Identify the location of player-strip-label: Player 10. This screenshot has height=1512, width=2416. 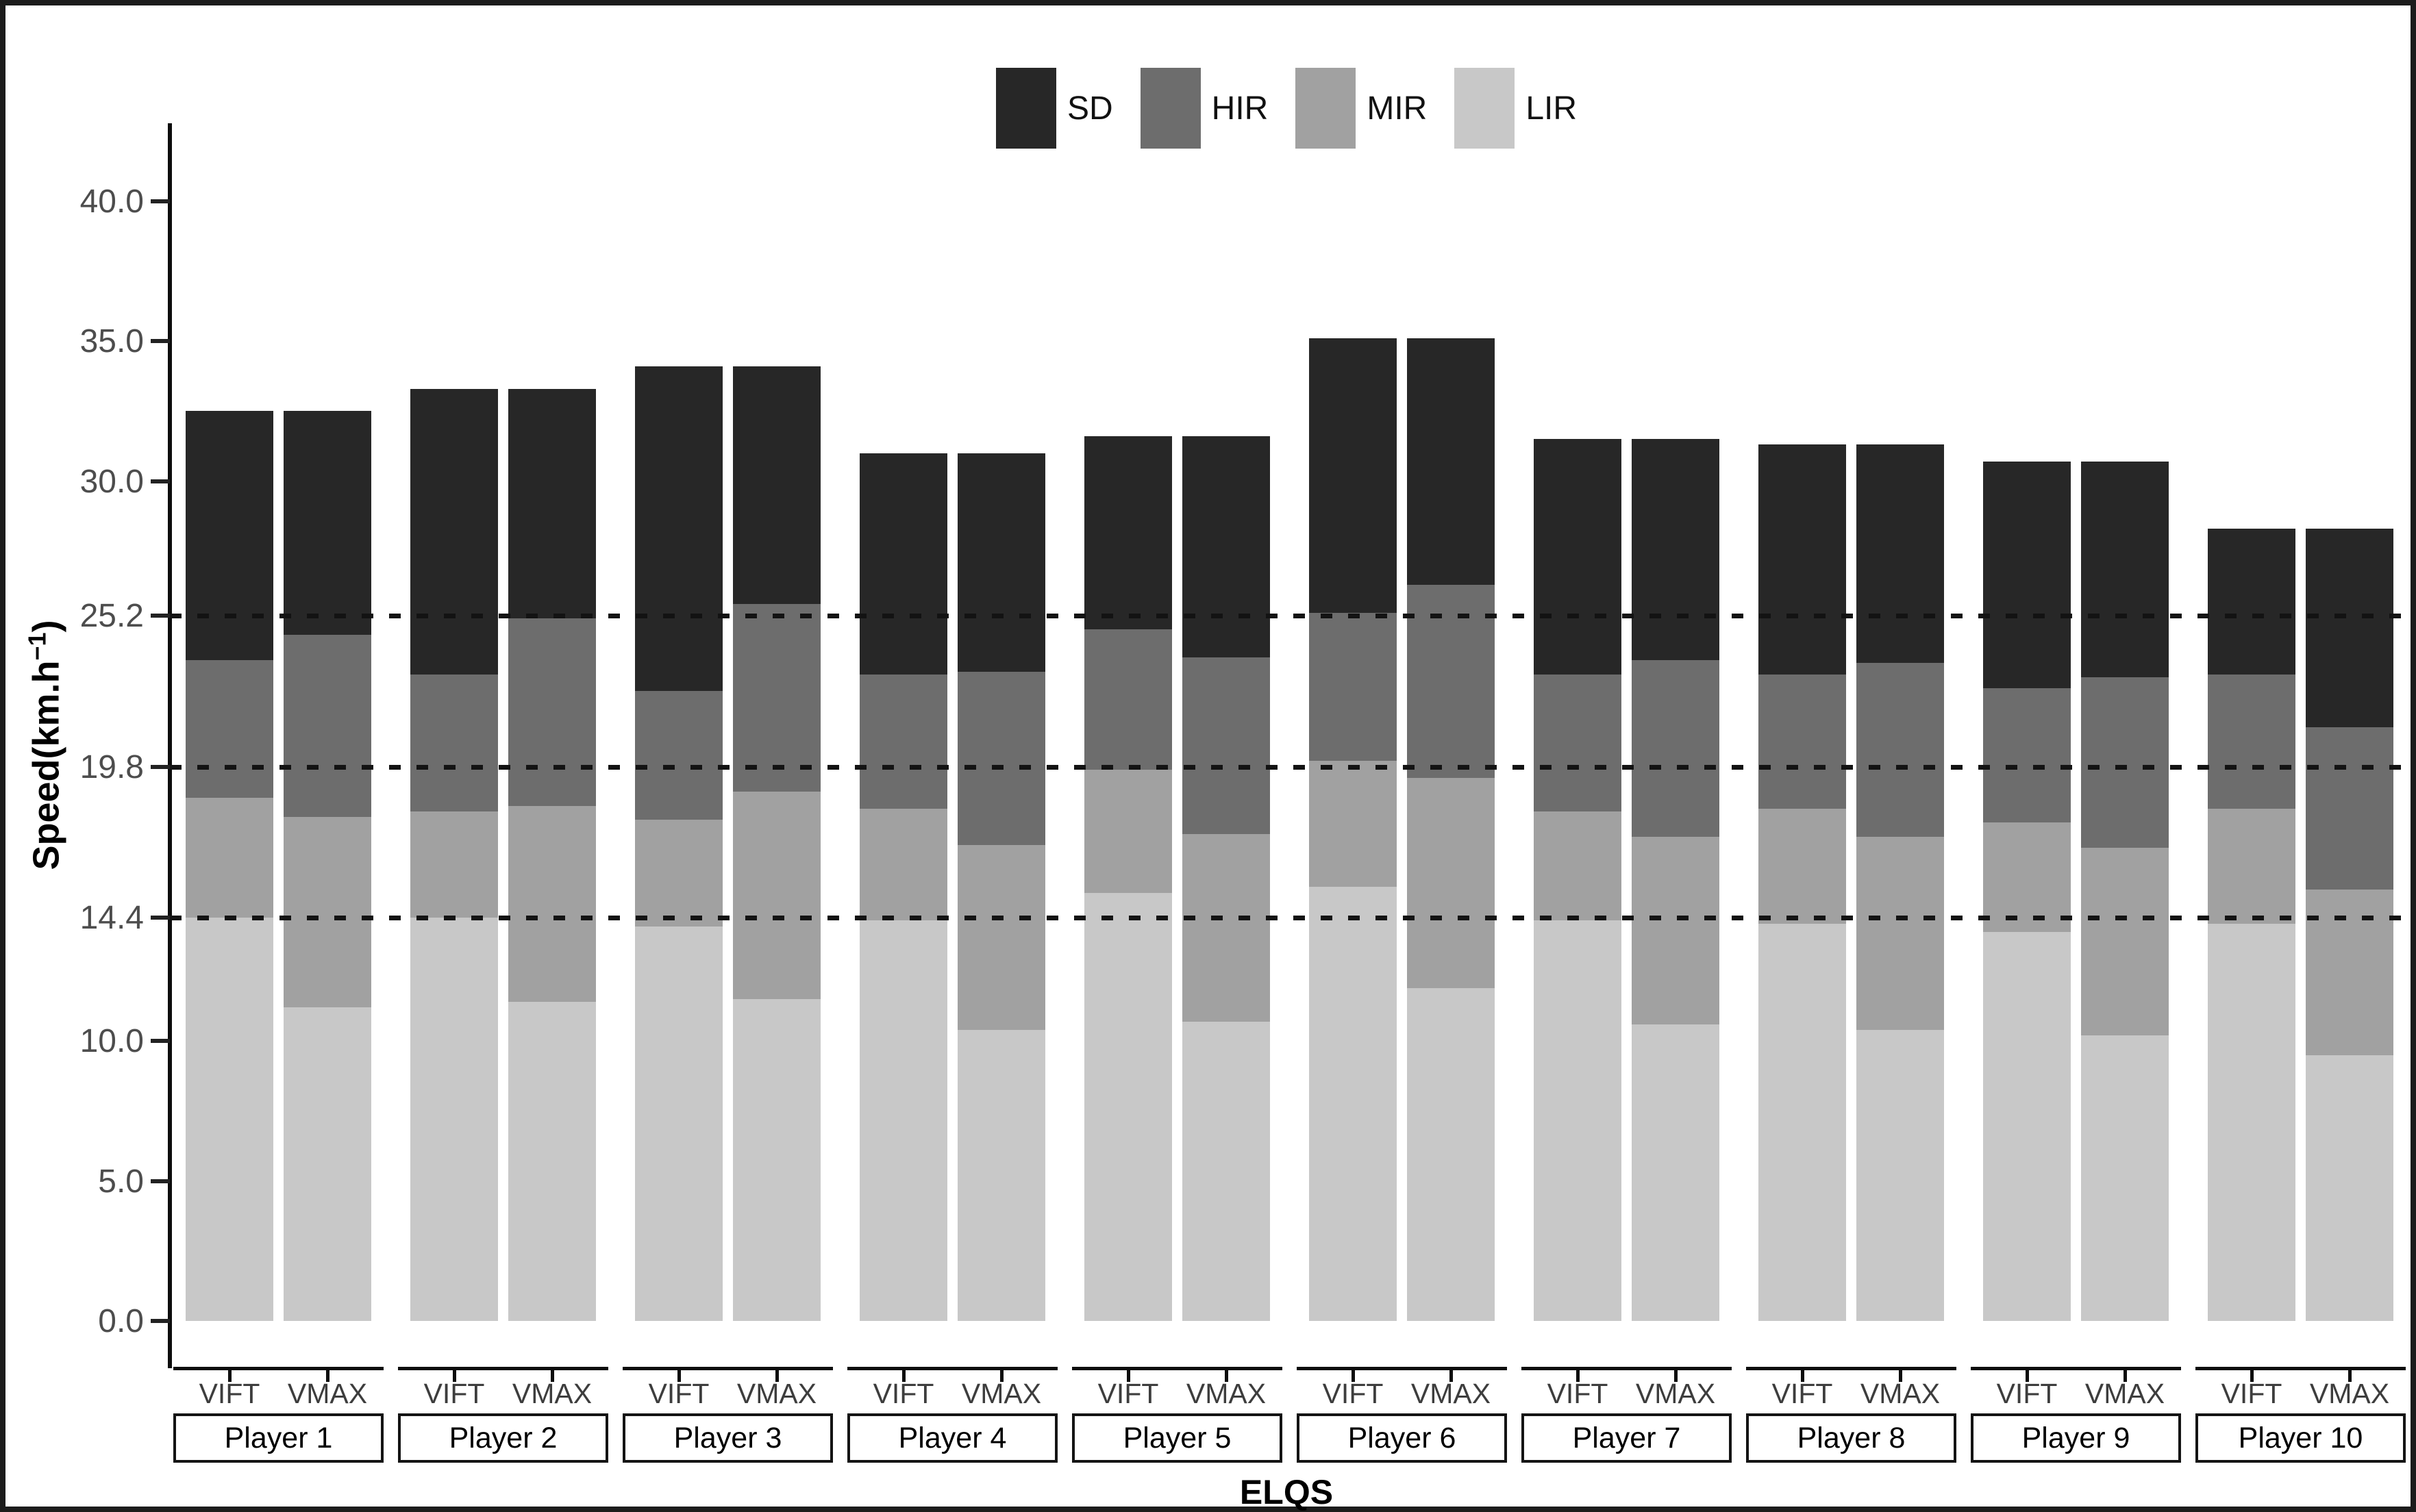
(2300, 1437).